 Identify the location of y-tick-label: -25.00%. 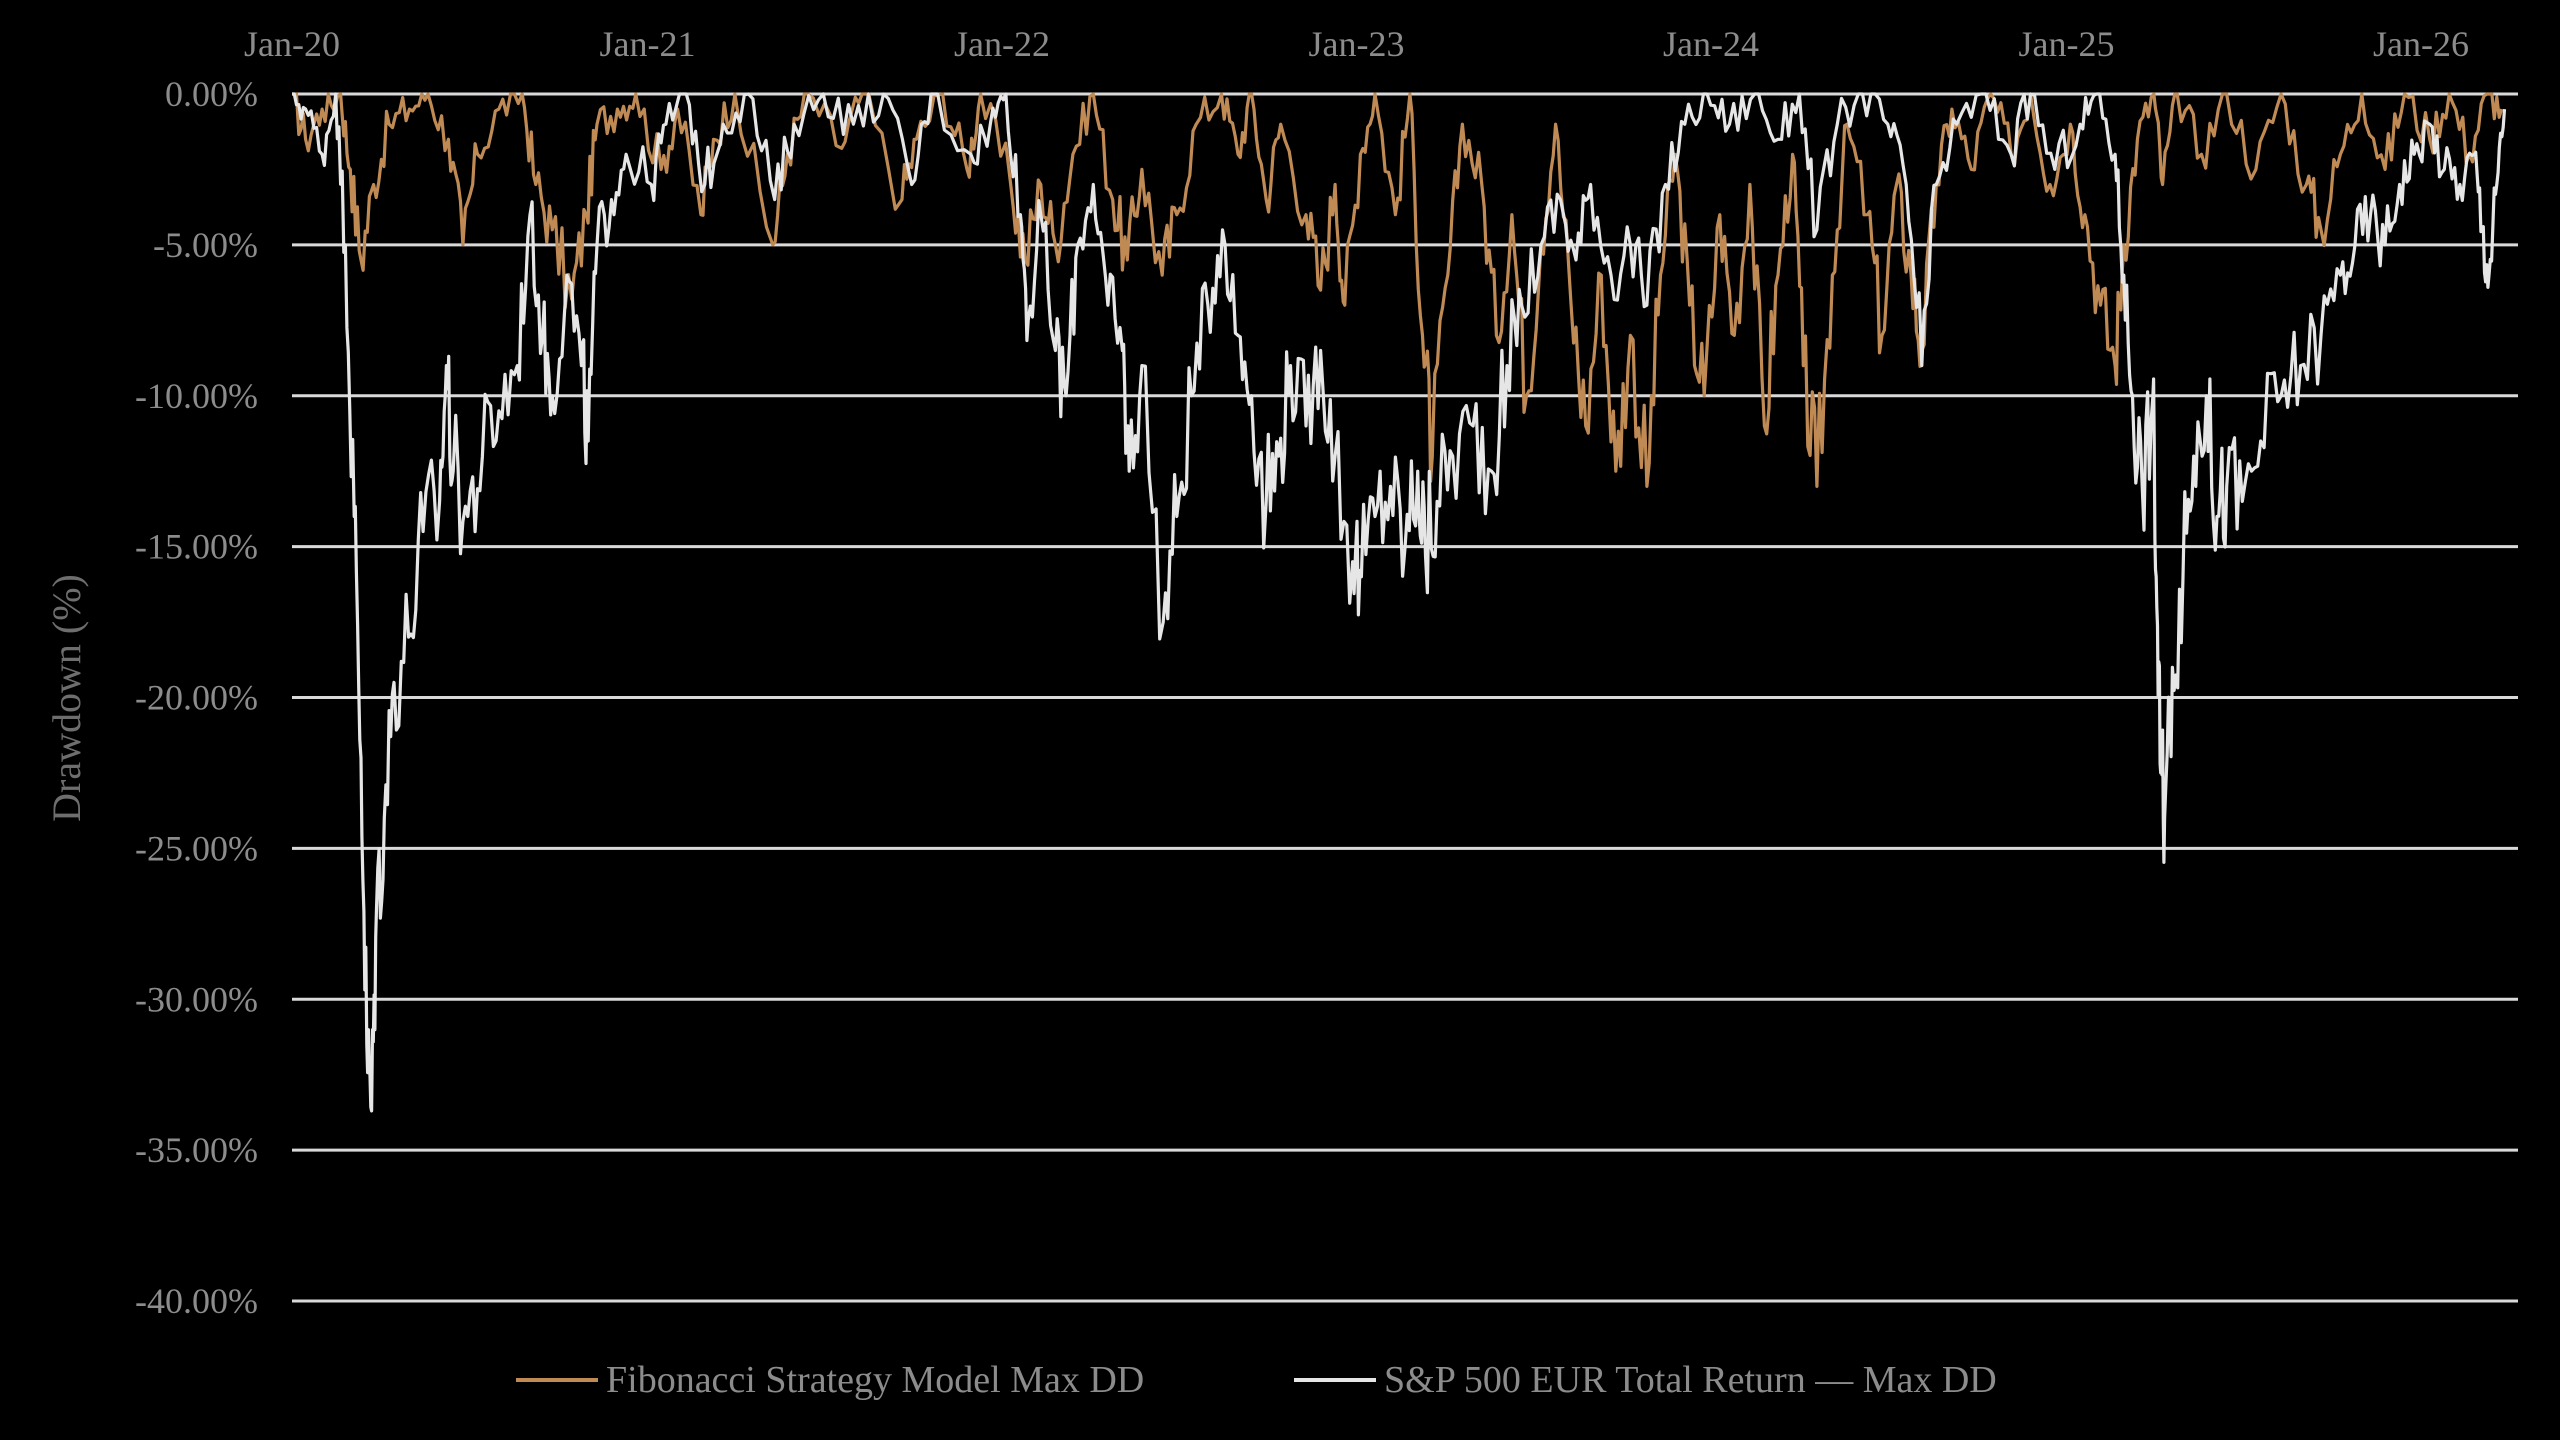
(196, 848).